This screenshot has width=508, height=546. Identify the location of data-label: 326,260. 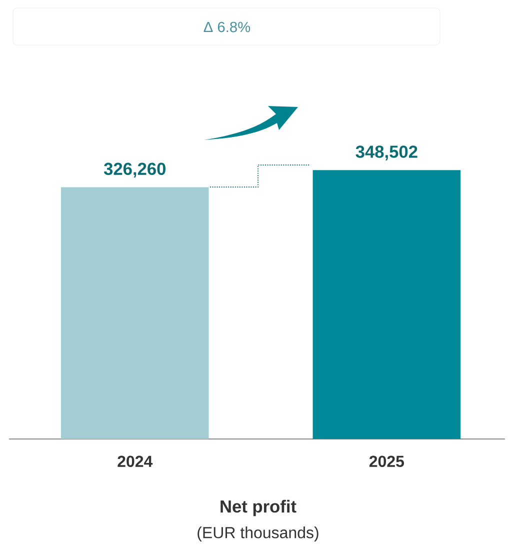
(135, 170).